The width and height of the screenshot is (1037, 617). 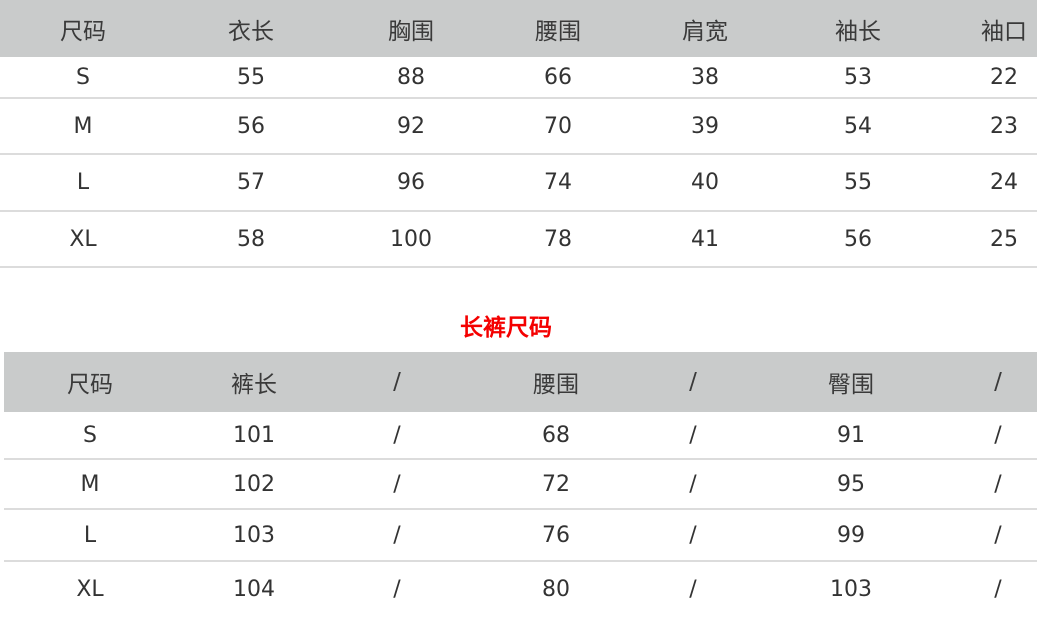 What do you see at coordinates (254, 484) in the screenshot?
I see `table-cell: 102` at bounding box center [254, 484].